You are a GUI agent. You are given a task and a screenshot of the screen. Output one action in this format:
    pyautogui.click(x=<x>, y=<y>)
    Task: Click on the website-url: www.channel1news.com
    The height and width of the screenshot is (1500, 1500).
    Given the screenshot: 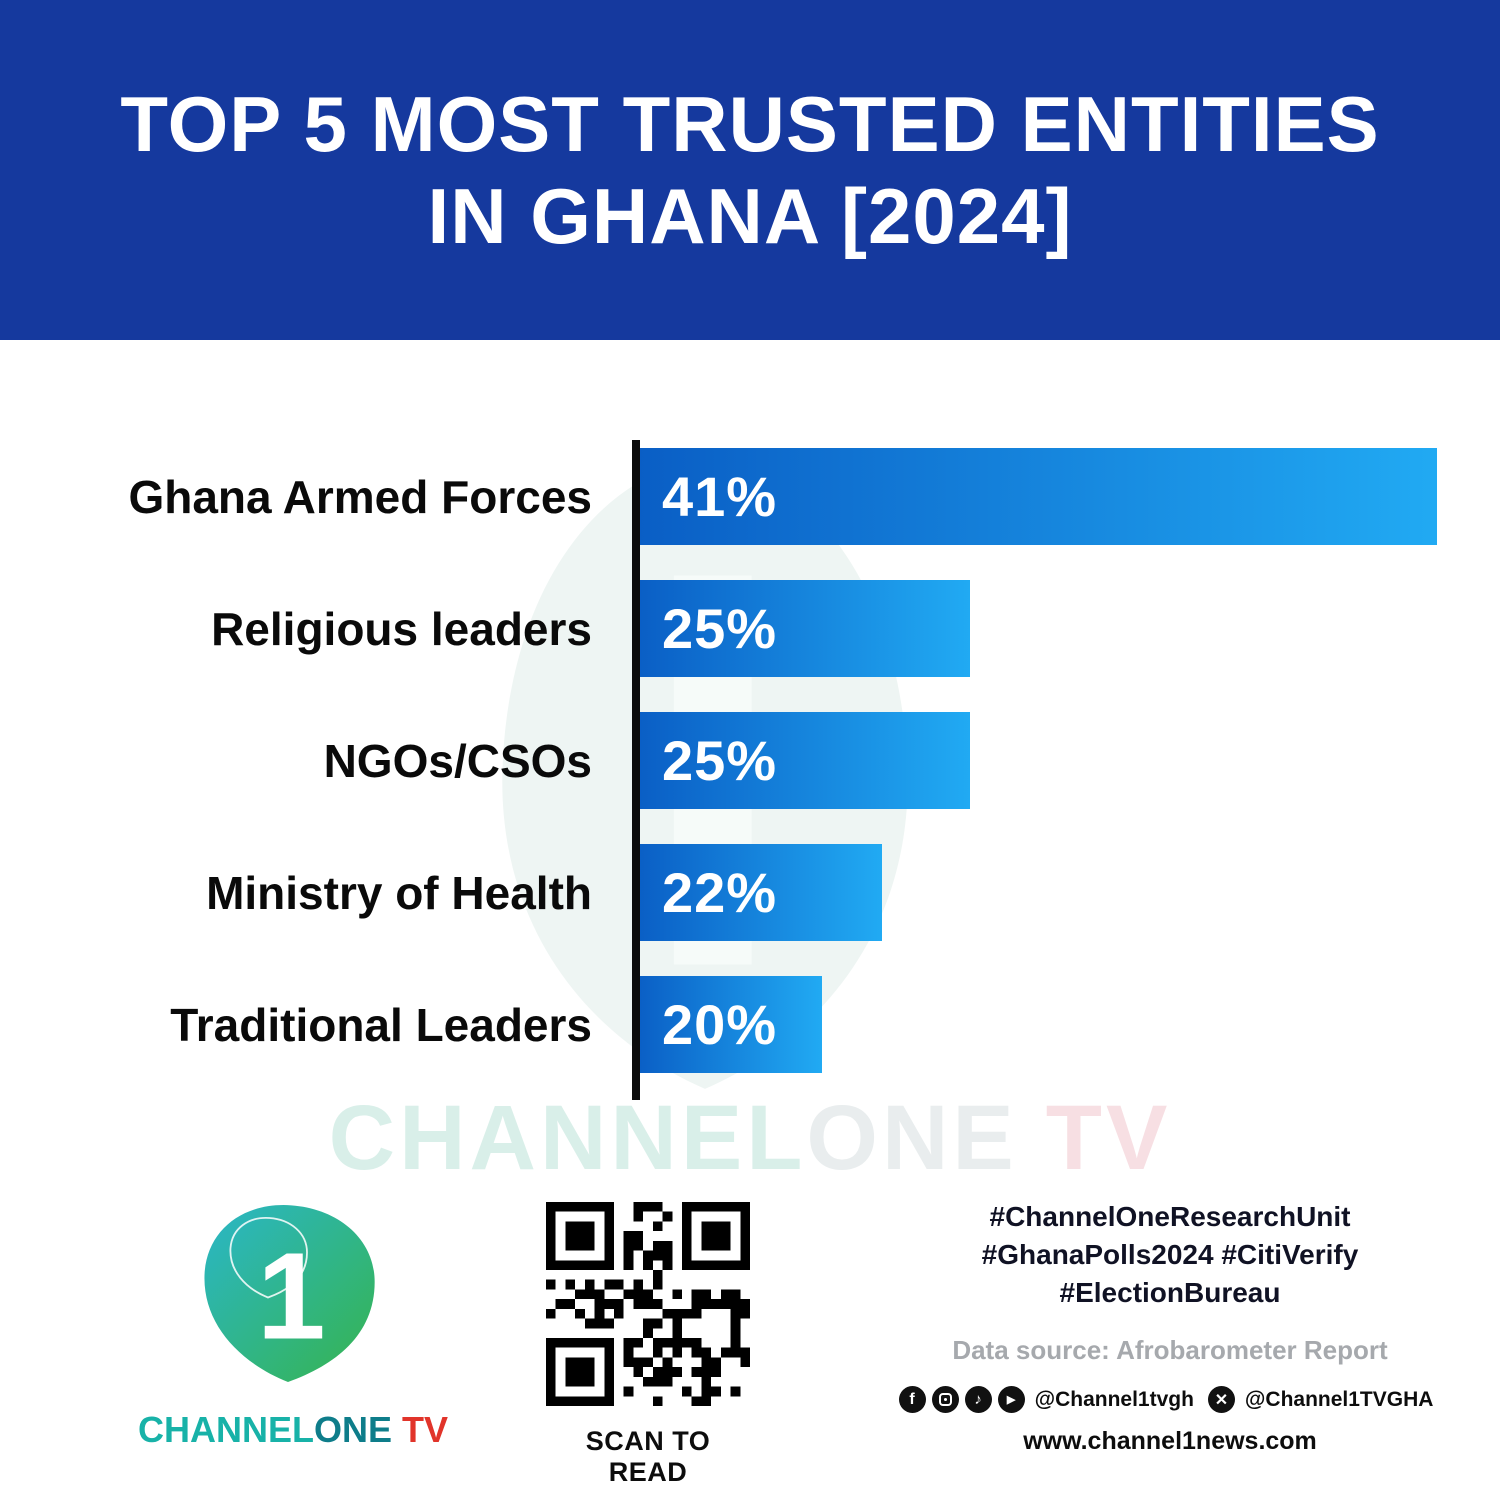 What is the action you would take?
    pyautogui.click(x=1170, y=1441)
    